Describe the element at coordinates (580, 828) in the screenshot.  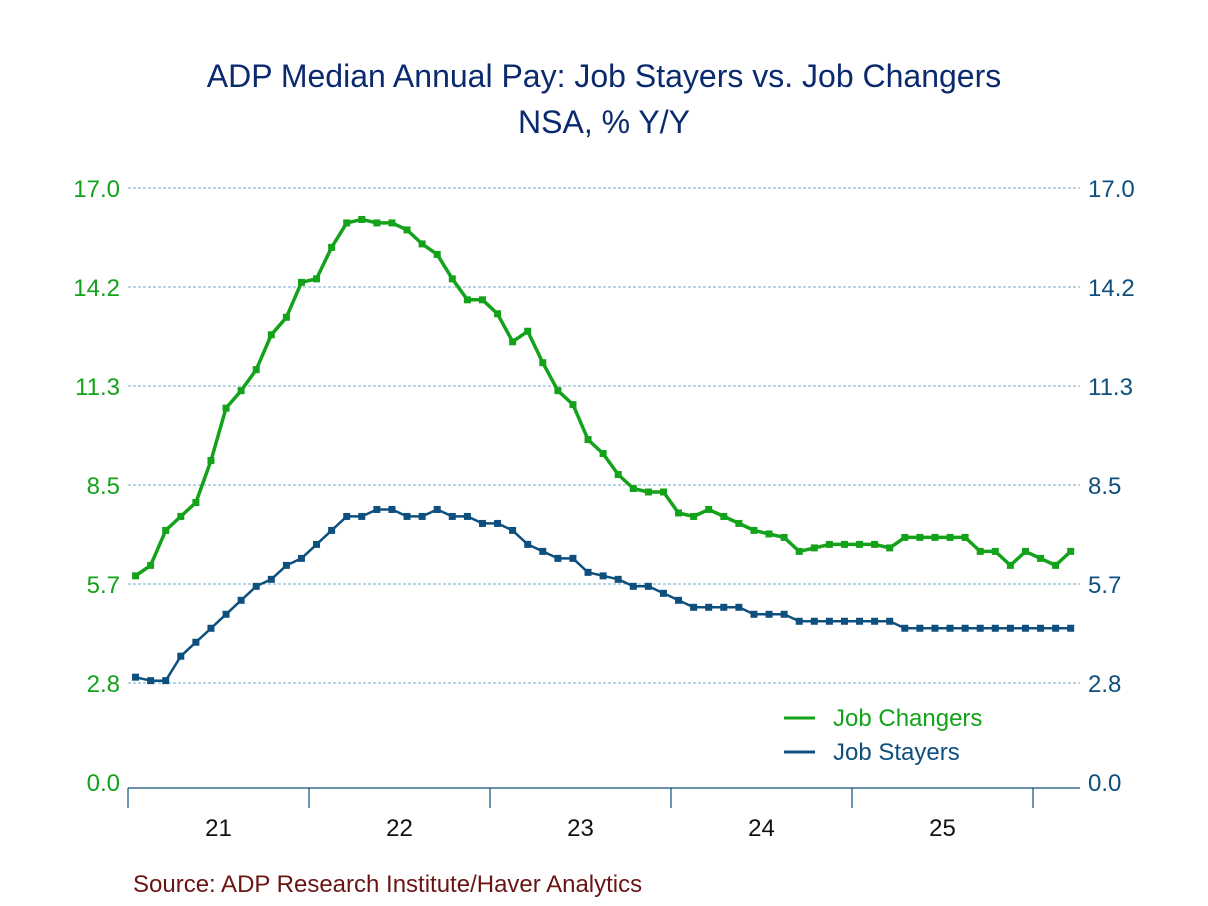
I see `x-tick-label: 23` at that location.